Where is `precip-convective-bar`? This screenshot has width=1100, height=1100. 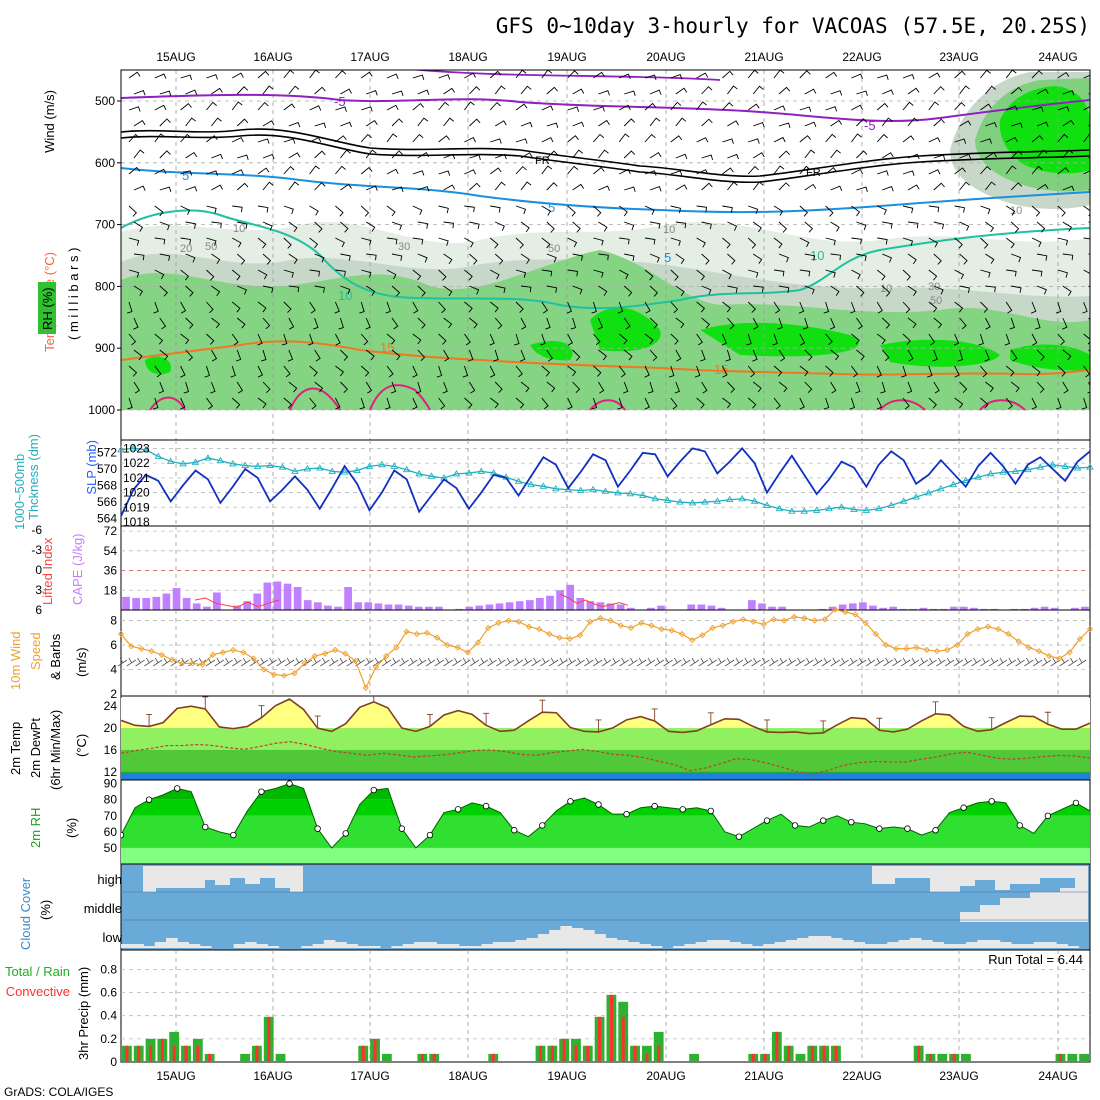 precip-convective-bar is located at coordinates (127, 1053).